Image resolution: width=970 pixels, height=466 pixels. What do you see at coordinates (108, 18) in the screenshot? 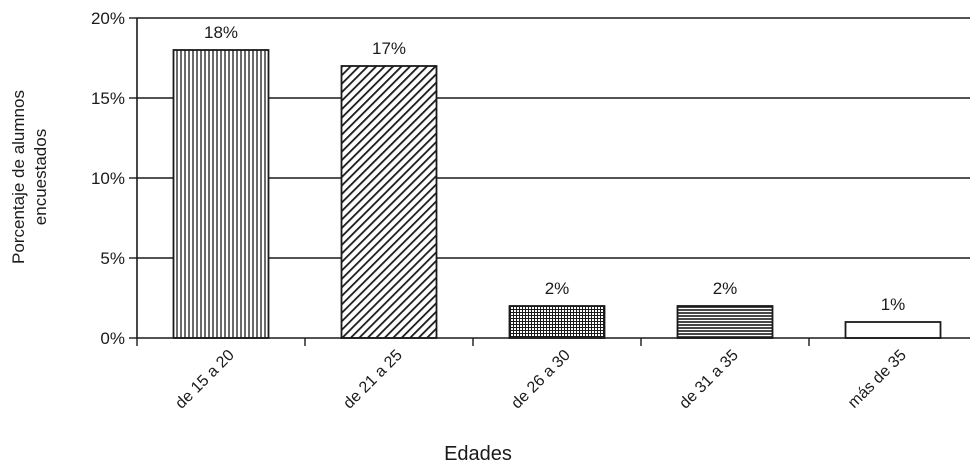
I see `y-tick-label: 20%` at bounding box center [108, 18].